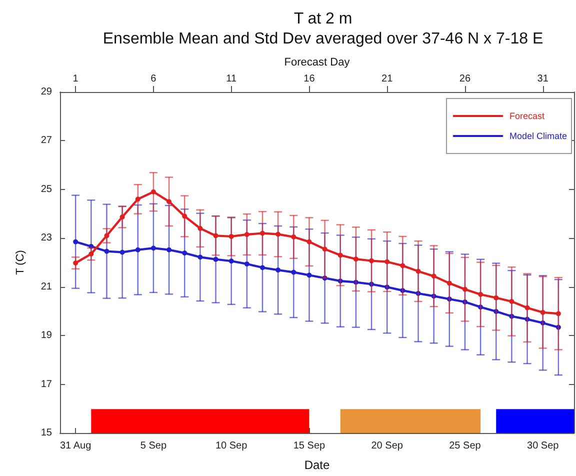 The width and height of the screenshot is (576, 476). What do you see at coordinates (387, 446) in the screenshot?
I see `x-tick-label: 20 Sep` at bounding box center [387, 446].